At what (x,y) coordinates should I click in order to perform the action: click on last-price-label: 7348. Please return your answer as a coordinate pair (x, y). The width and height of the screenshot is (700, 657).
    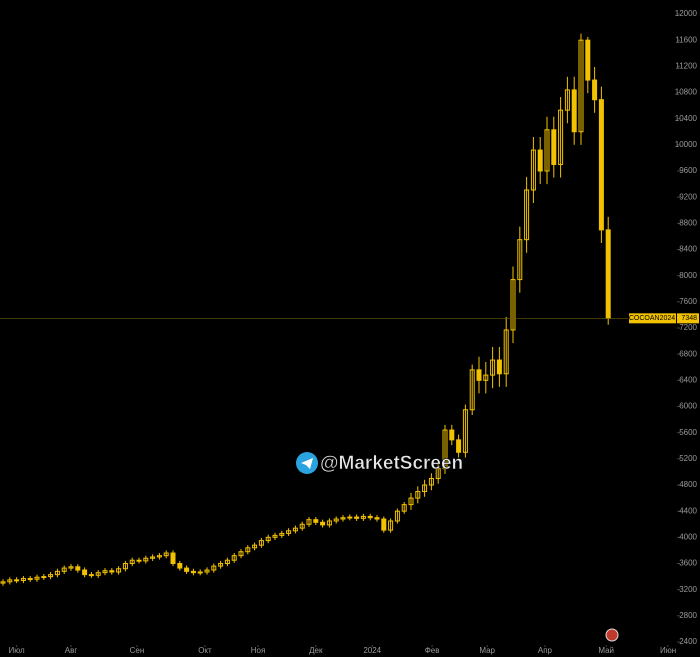
    Looking at the image, I should click on (689, 318).